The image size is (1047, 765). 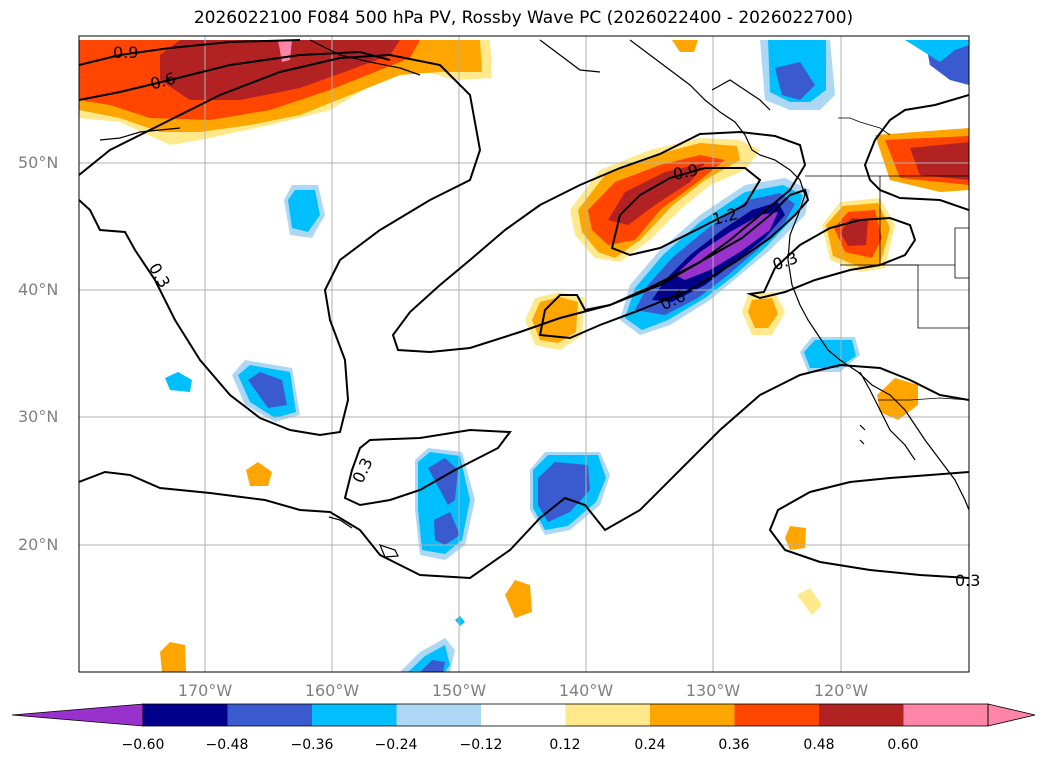 I want to click on anomaly-cold-e-blue, so click(x=564, y=492).